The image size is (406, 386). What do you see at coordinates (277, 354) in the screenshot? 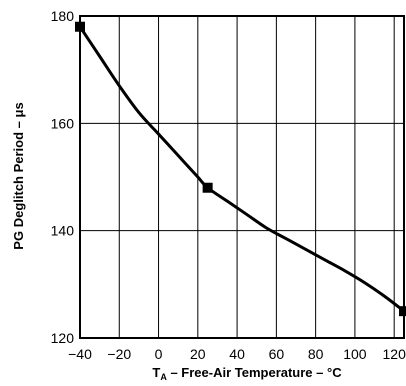
I see `x-tick-label: 60` at bounding box center [277, 354].